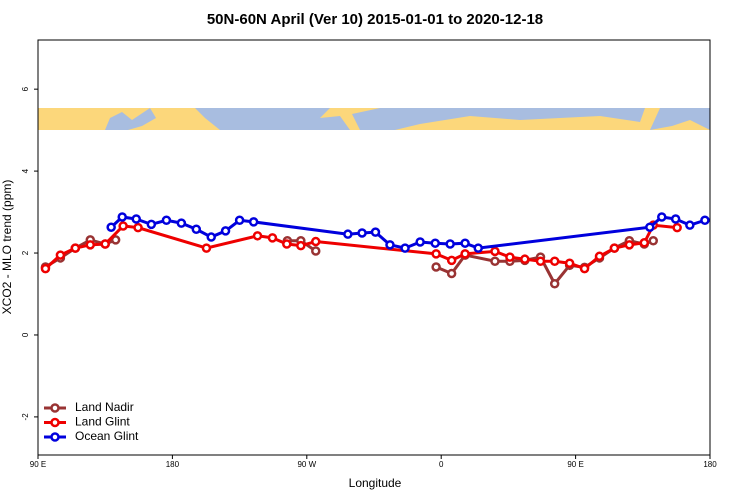  I want to click on y-tick-label: 6, so click(25, 88).